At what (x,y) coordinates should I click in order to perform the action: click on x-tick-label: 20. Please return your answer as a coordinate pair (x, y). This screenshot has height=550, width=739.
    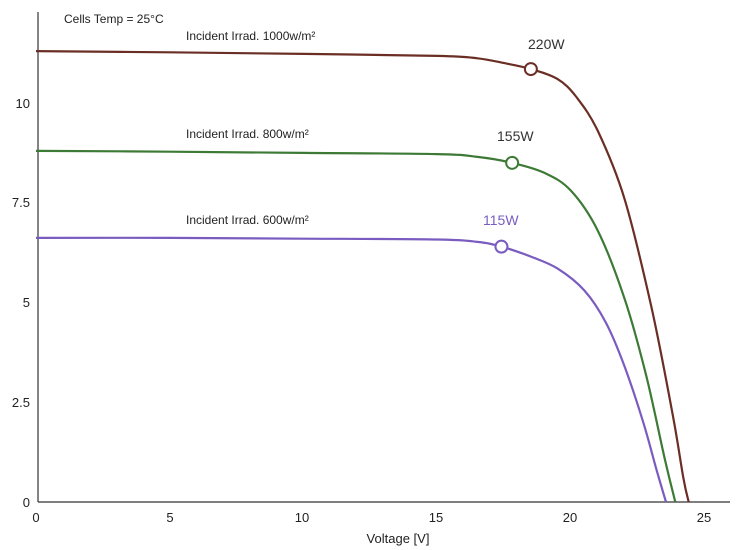
    Looking at the image, I should click on (570, 517).